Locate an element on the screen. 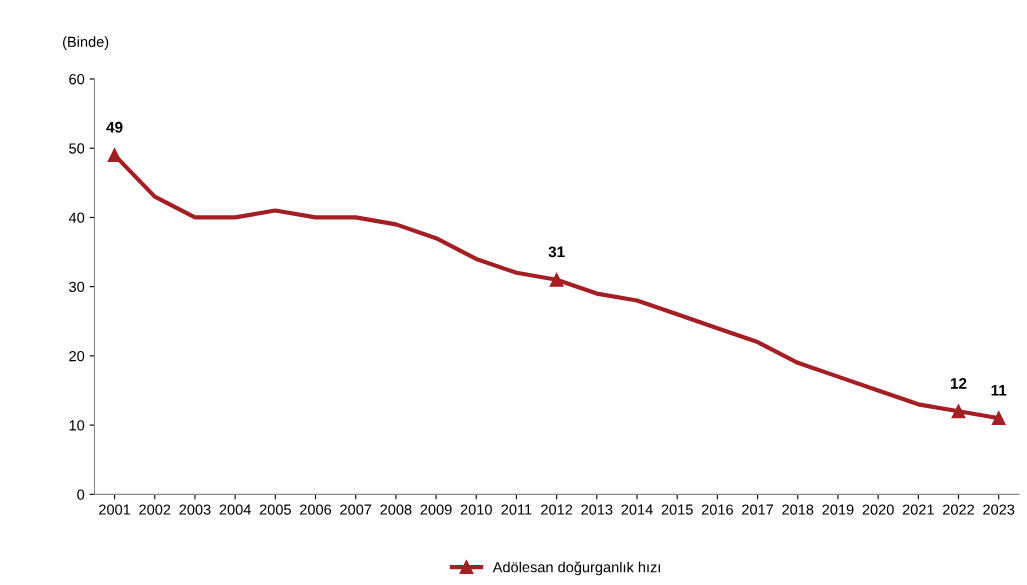 This screenshot has height=585, width=1027. y-tick-label: 40 is located at coordinates (76, 217).